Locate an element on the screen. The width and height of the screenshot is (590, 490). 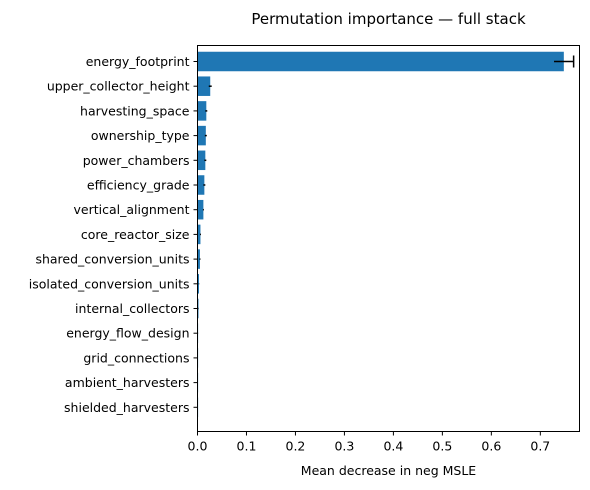
x-tick-label: 0.2 is located at coordinates (296, 446).